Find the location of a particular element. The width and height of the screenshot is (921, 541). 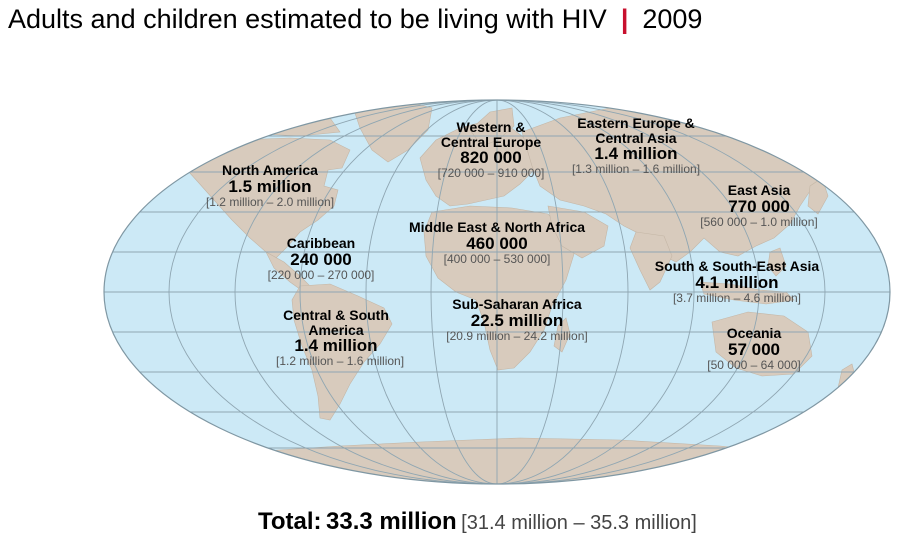

region-value: 22.5 million is located at coordinates (517, 320).